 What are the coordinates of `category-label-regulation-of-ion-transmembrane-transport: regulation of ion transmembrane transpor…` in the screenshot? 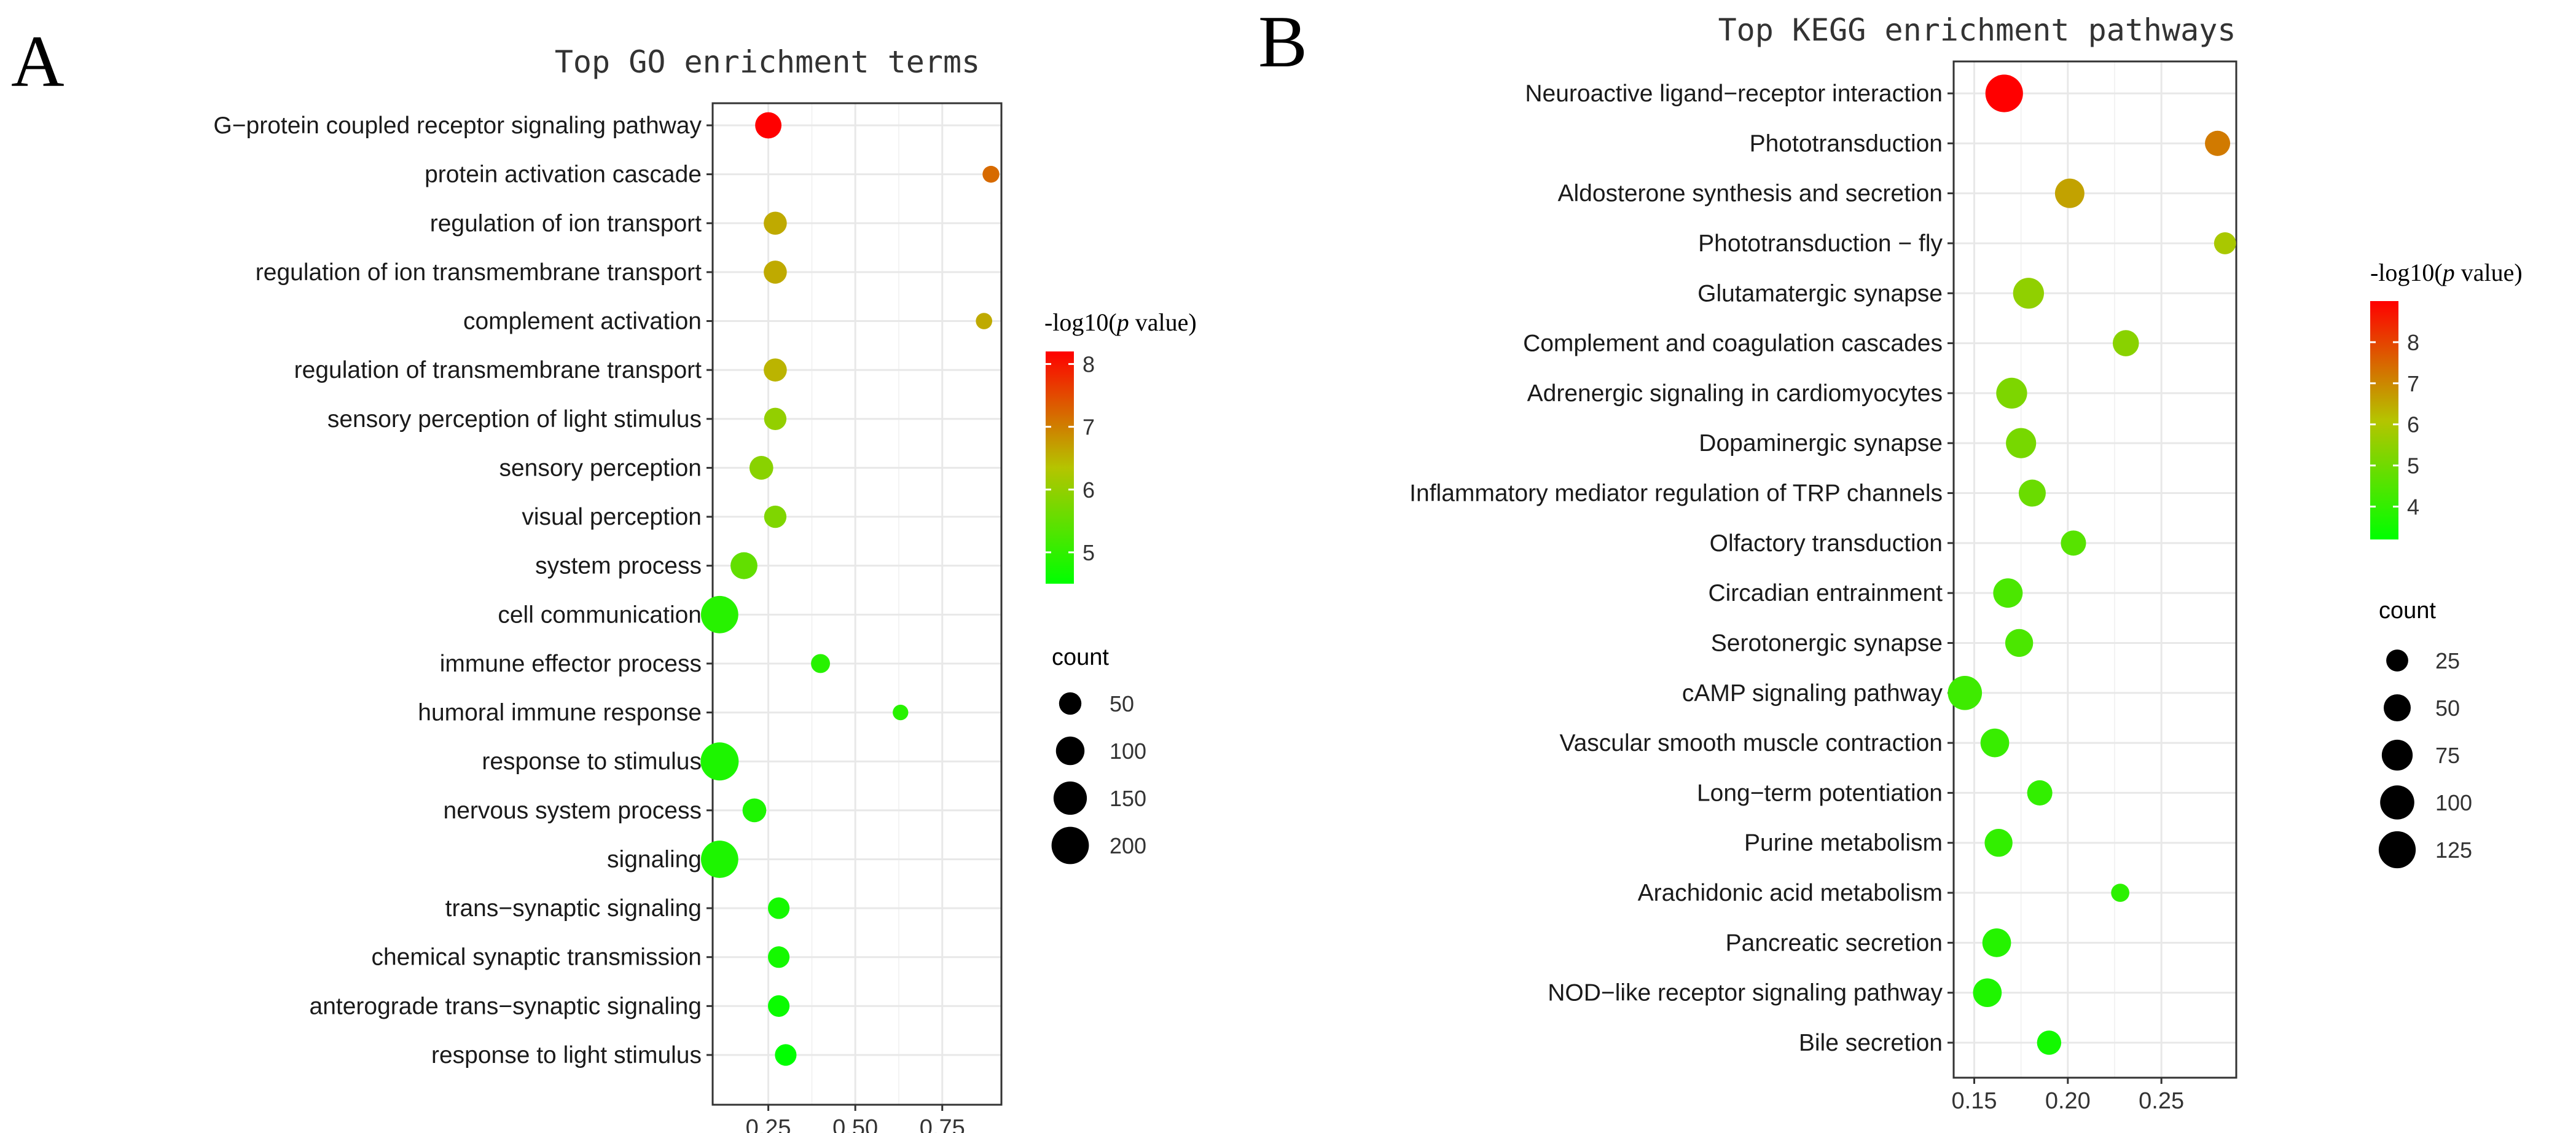 It's located at (479, 272).